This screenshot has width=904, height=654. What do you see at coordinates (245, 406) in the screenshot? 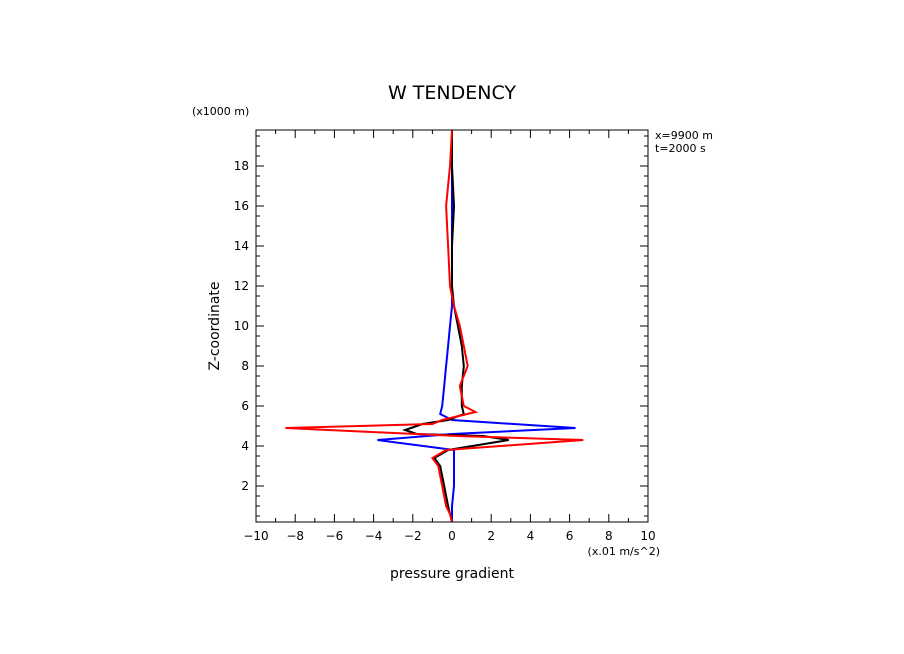
I see `y-tick-label: 6` at bounding box center [245, 406].